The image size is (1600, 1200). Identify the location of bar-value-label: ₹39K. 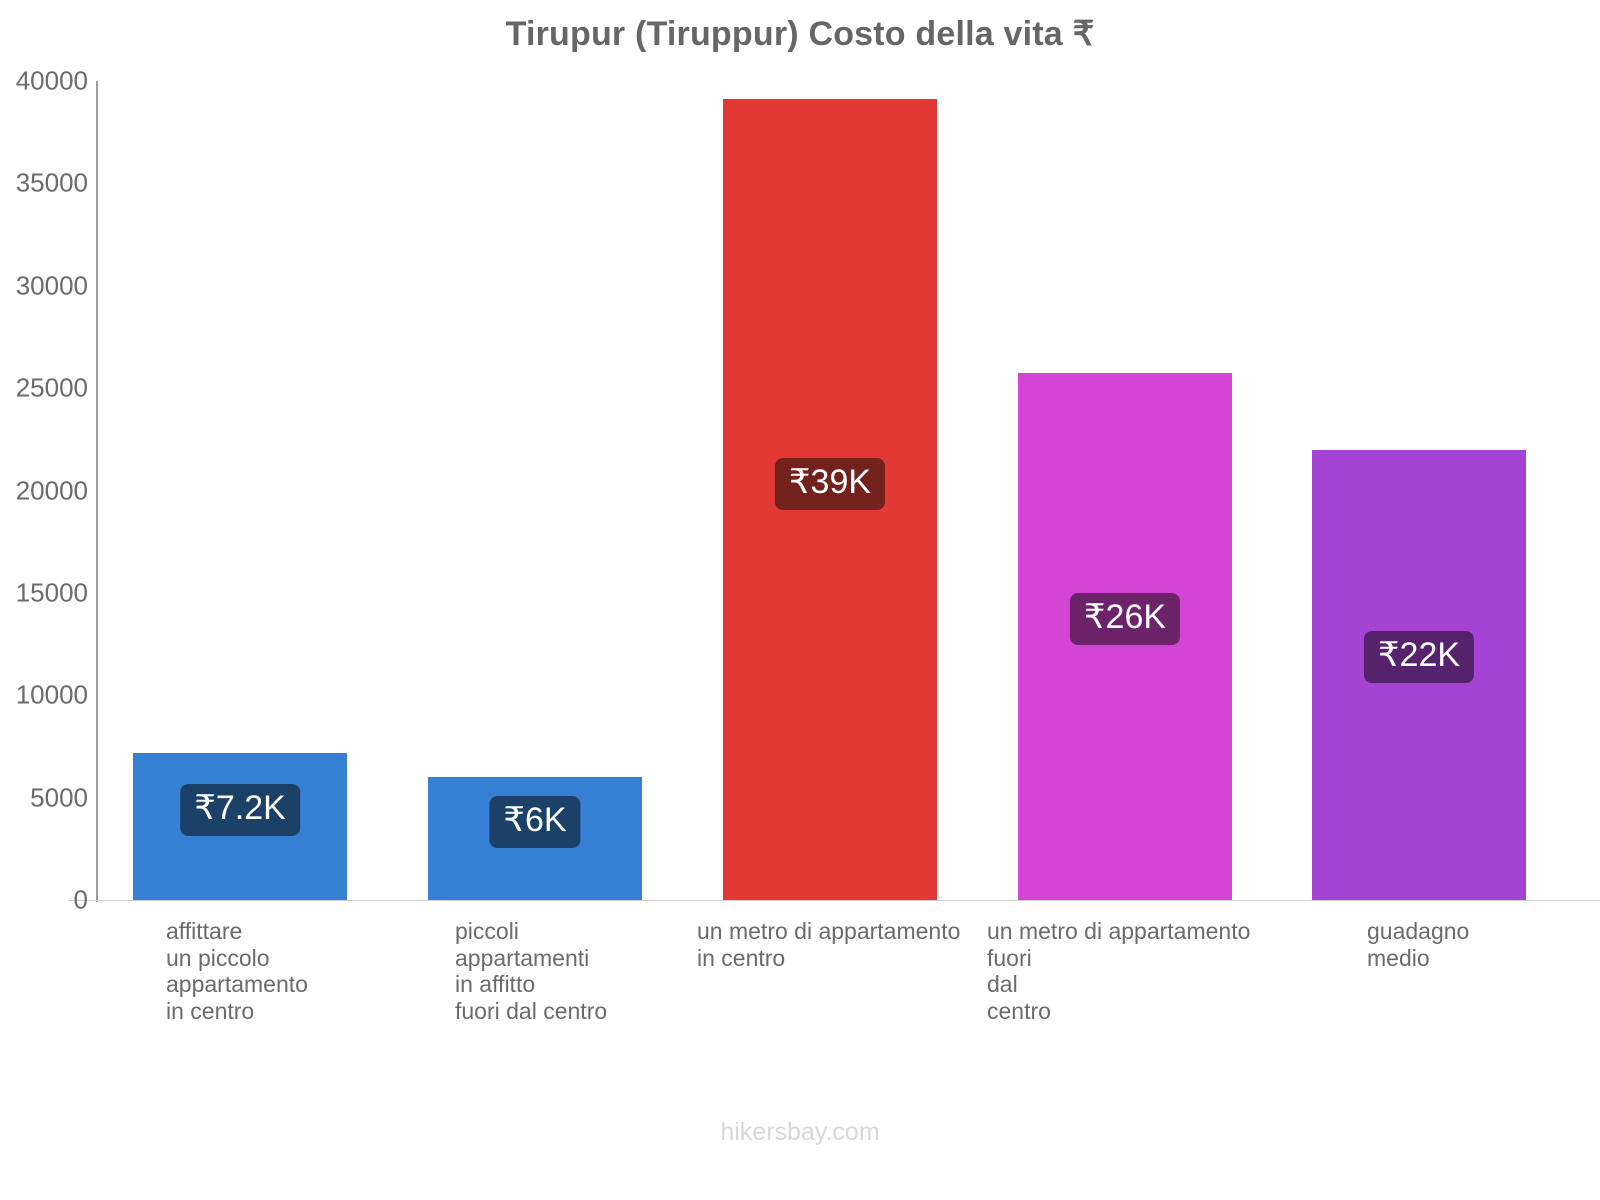
(830, 484).